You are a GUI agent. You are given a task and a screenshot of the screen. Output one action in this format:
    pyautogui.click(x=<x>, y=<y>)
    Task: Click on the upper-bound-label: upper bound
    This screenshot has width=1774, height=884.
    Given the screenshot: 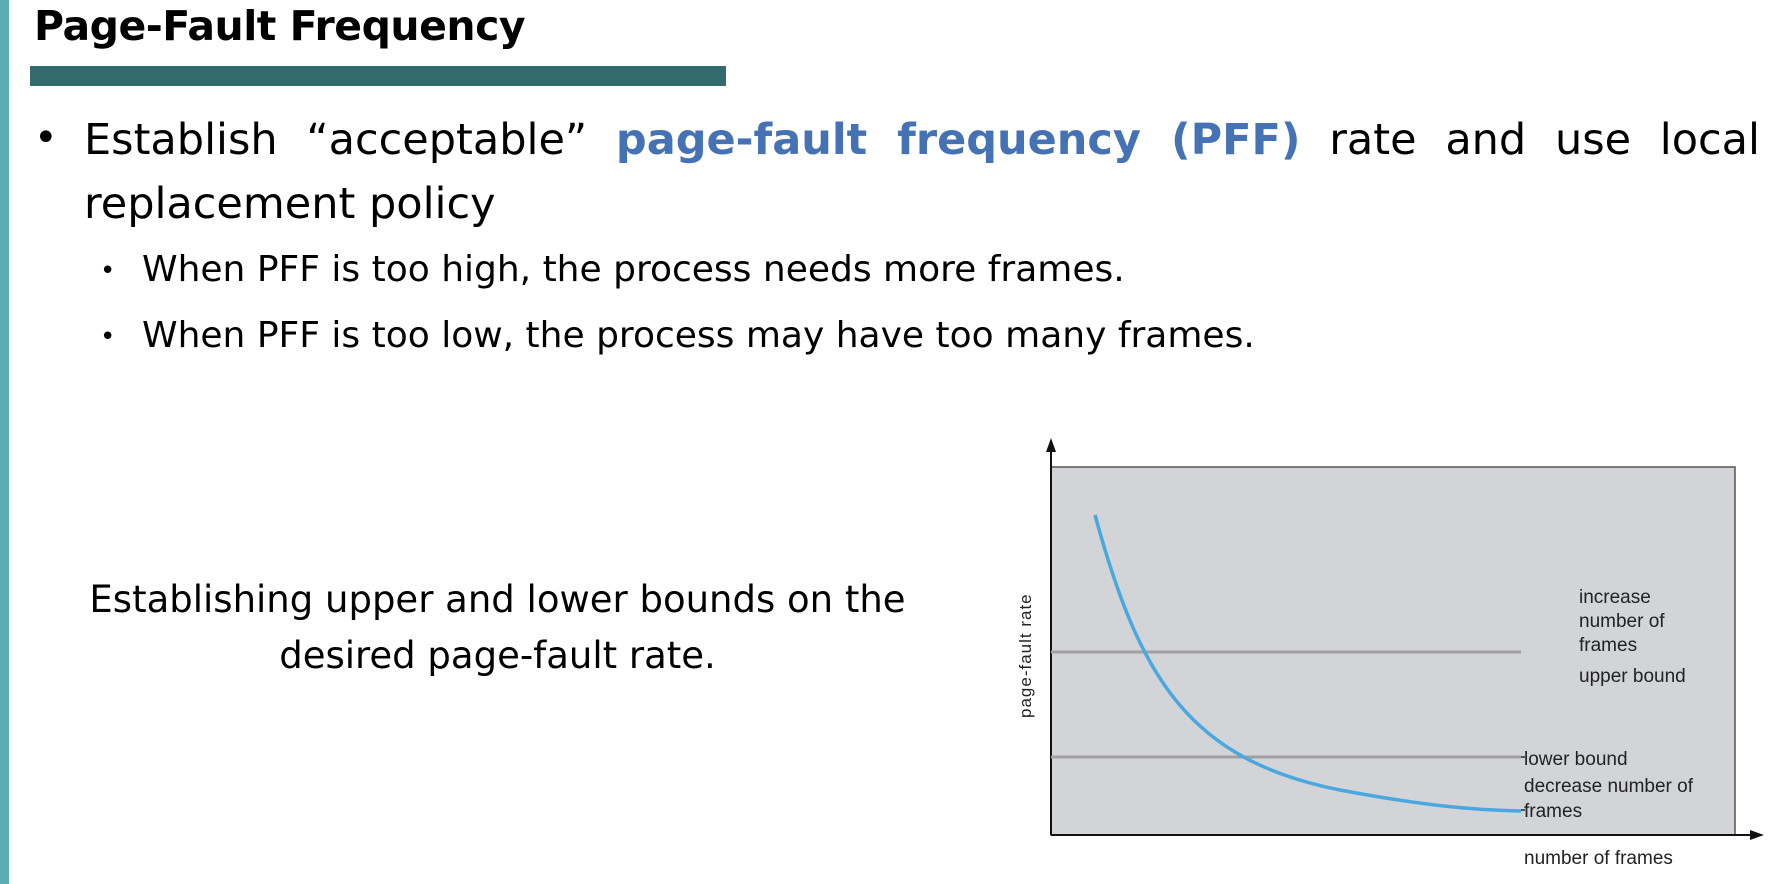 What is the action you would take?
    pyautogui.click(x=1632, y=676)
    